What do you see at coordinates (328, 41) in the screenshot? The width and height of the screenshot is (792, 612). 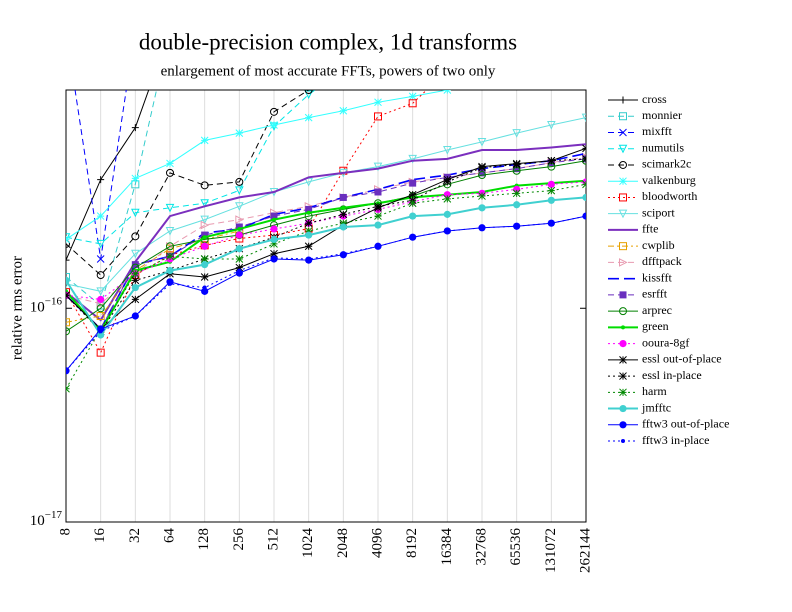 I see `chart-title: double-precision complex, 1d transforms` at bounding box center [328, 41].